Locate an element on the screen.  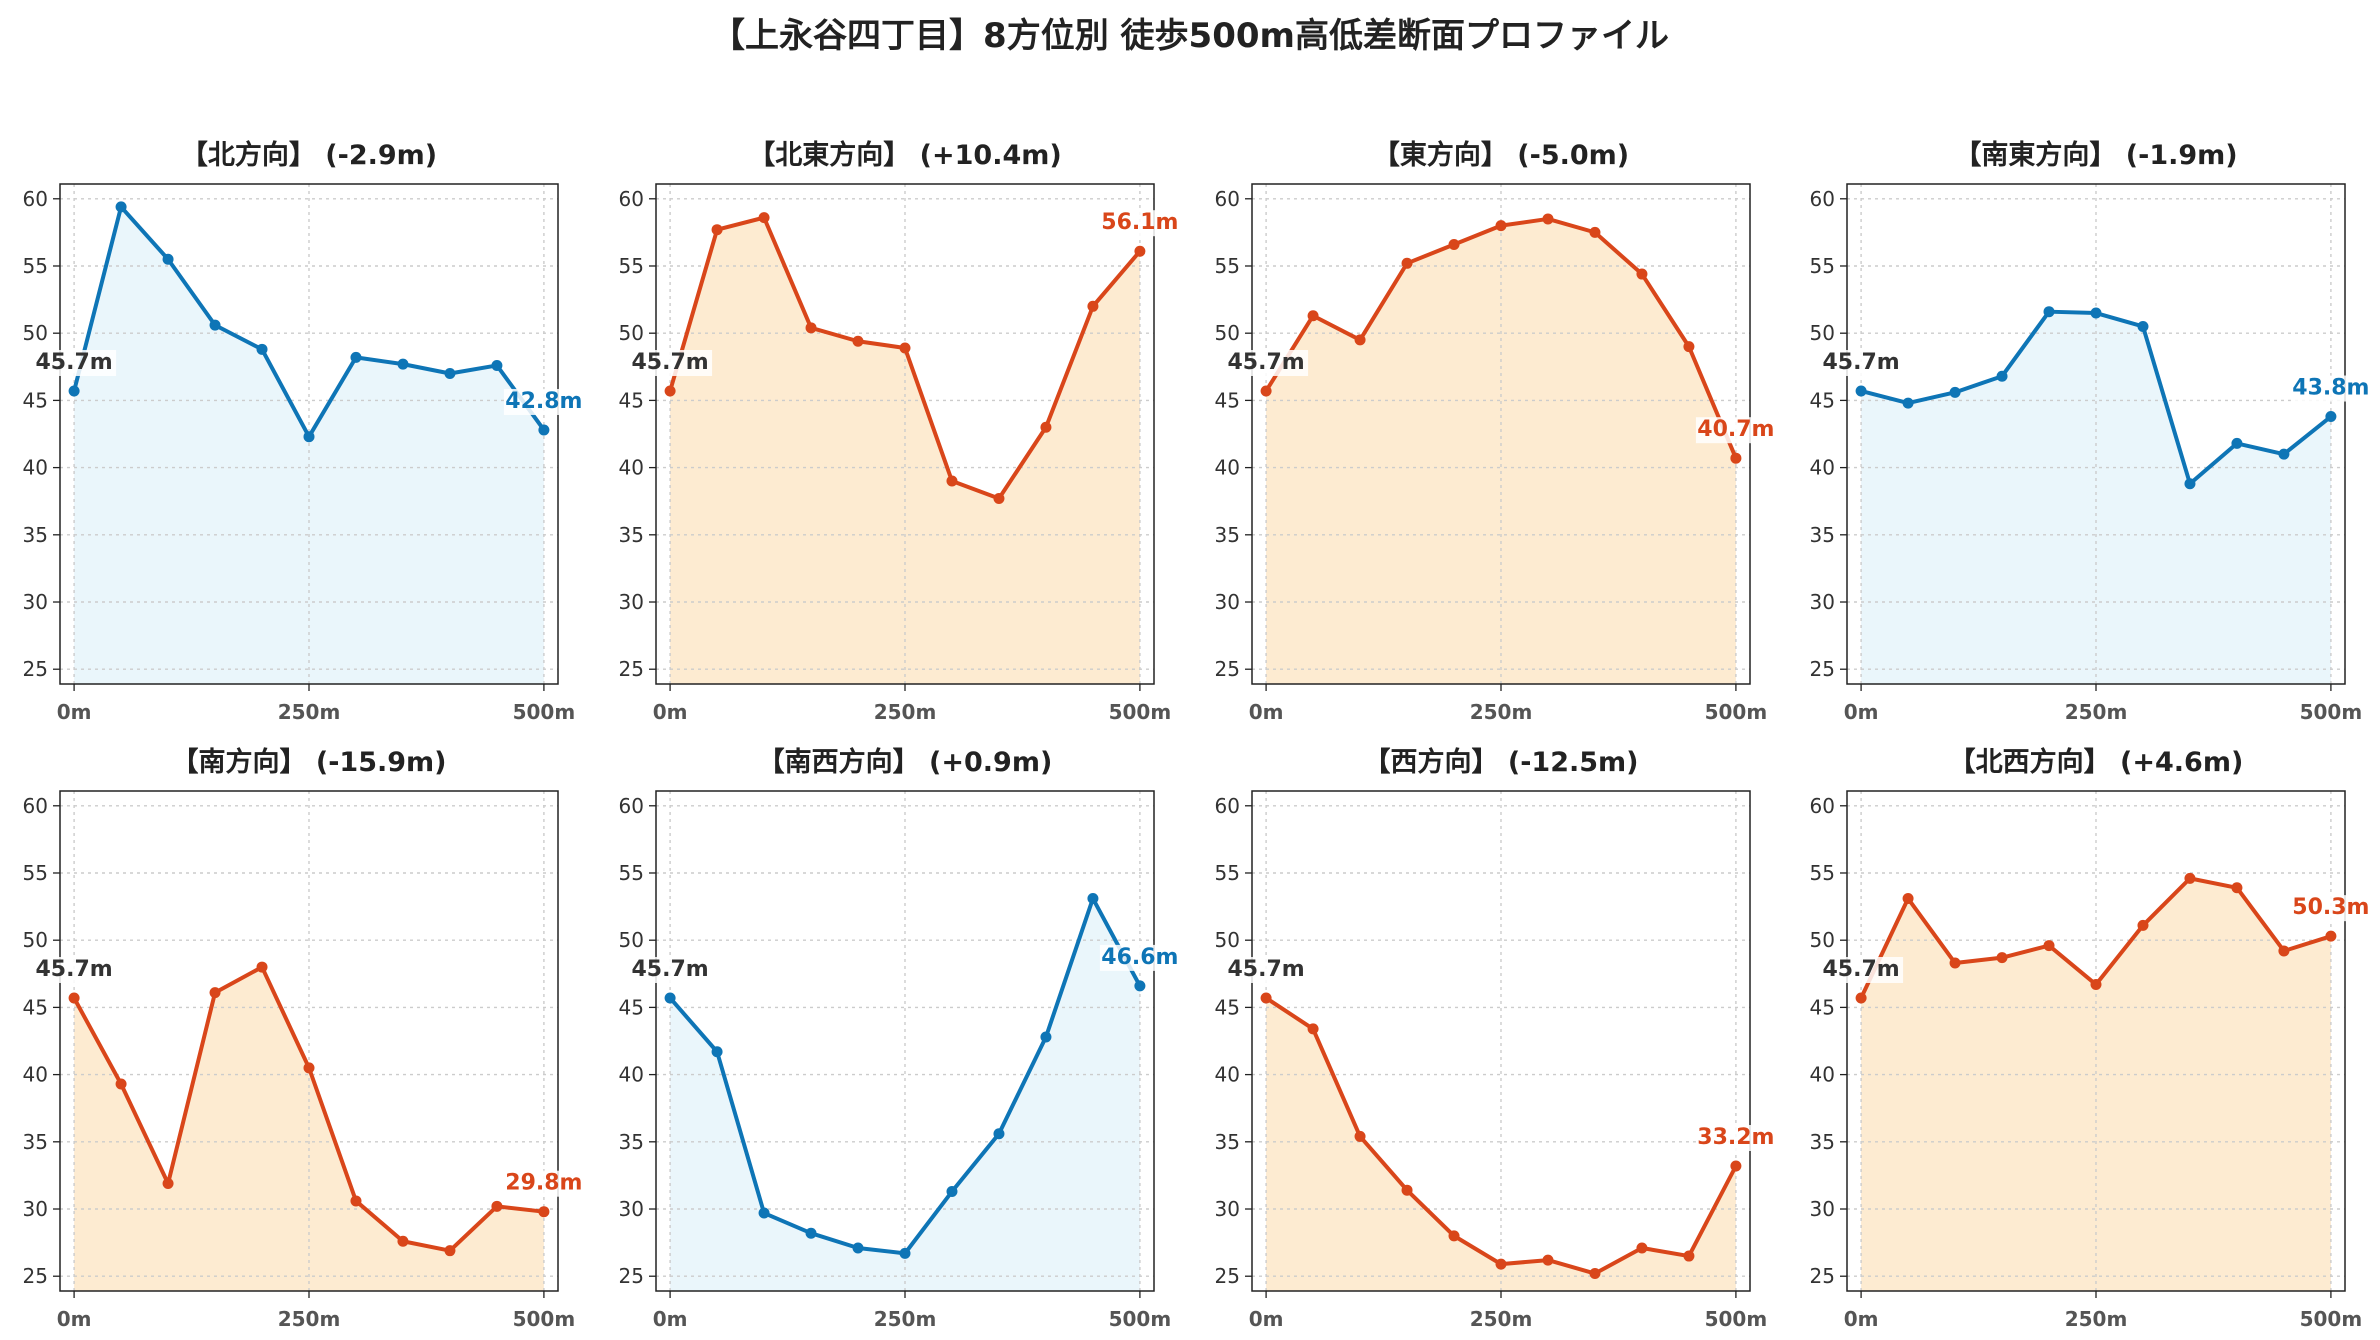
panel-title: 【西方向】 (-12.5m) is located at coordinates (1500, 762).